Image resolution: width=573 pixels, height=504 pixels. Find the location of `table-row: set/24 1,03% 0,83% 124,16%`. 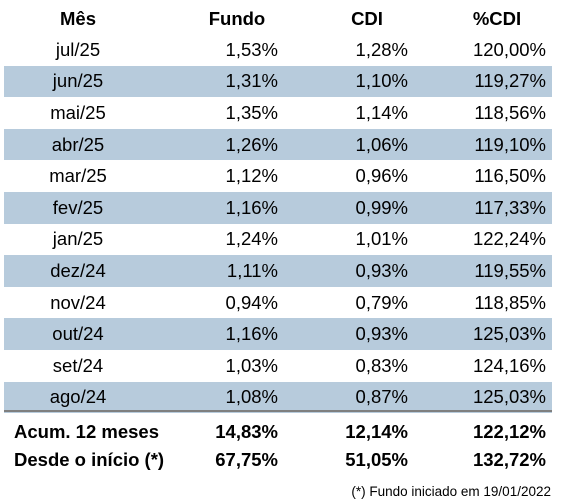

table-row: set/24 1,03% 0,83% 124,16% is located at coordinates (278, 366).